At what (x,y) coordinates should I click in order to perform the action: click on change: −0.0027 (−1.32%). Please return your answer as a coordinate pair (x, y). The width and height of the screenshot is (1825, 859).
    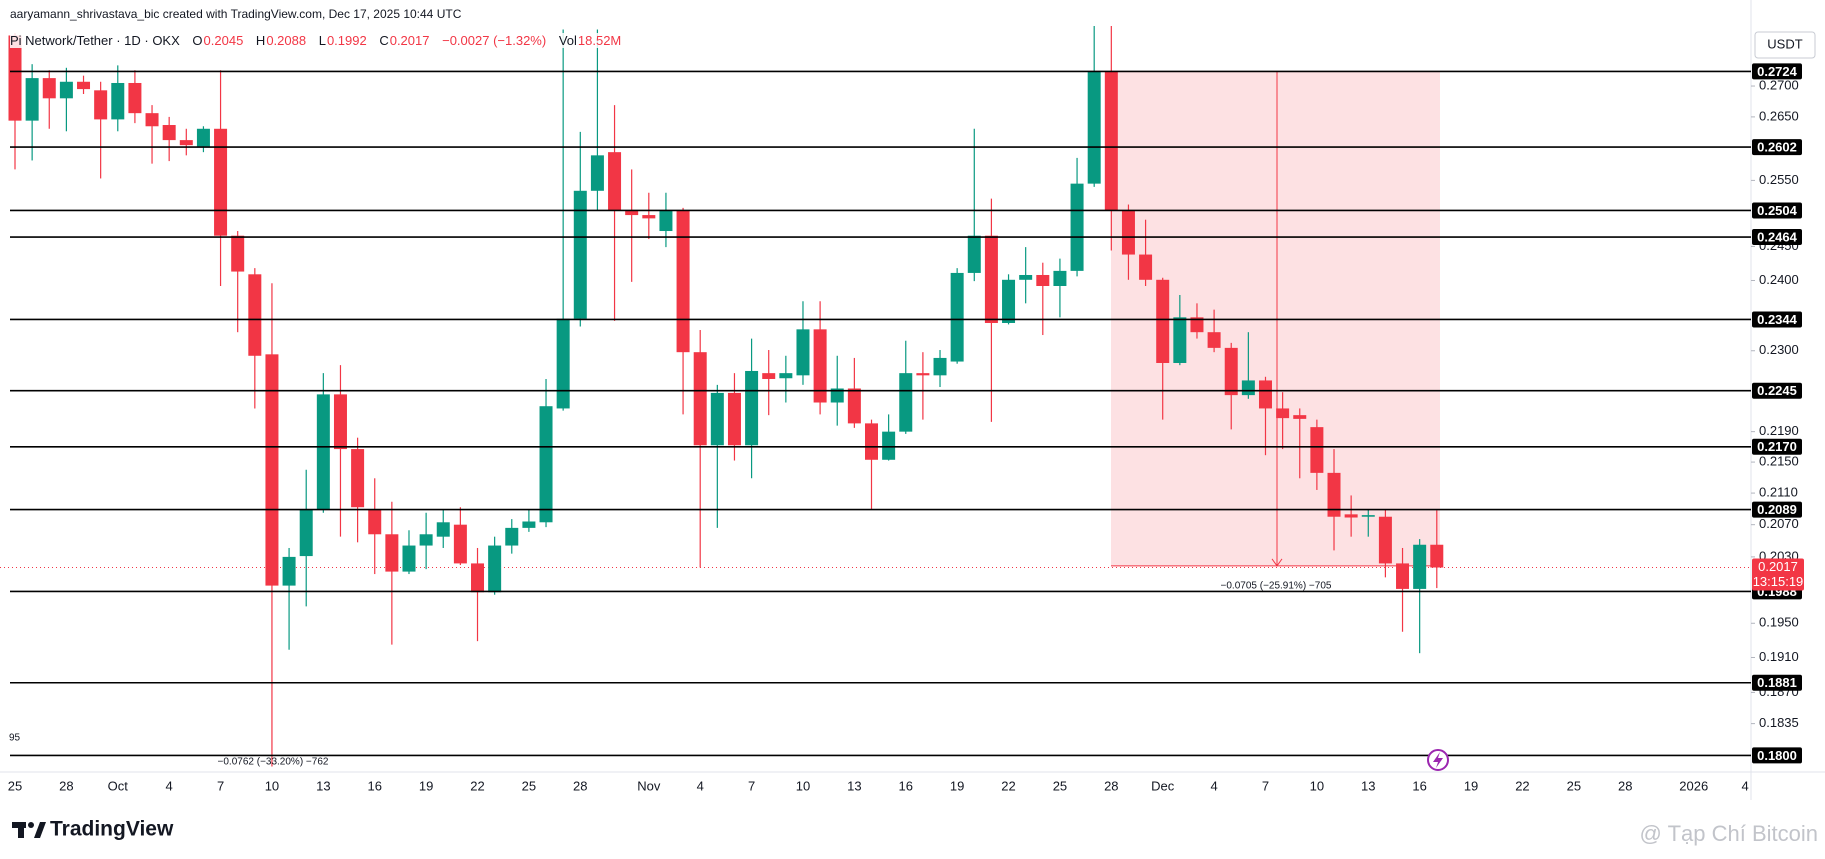
    Looking at the image, I should click on (494, 40).